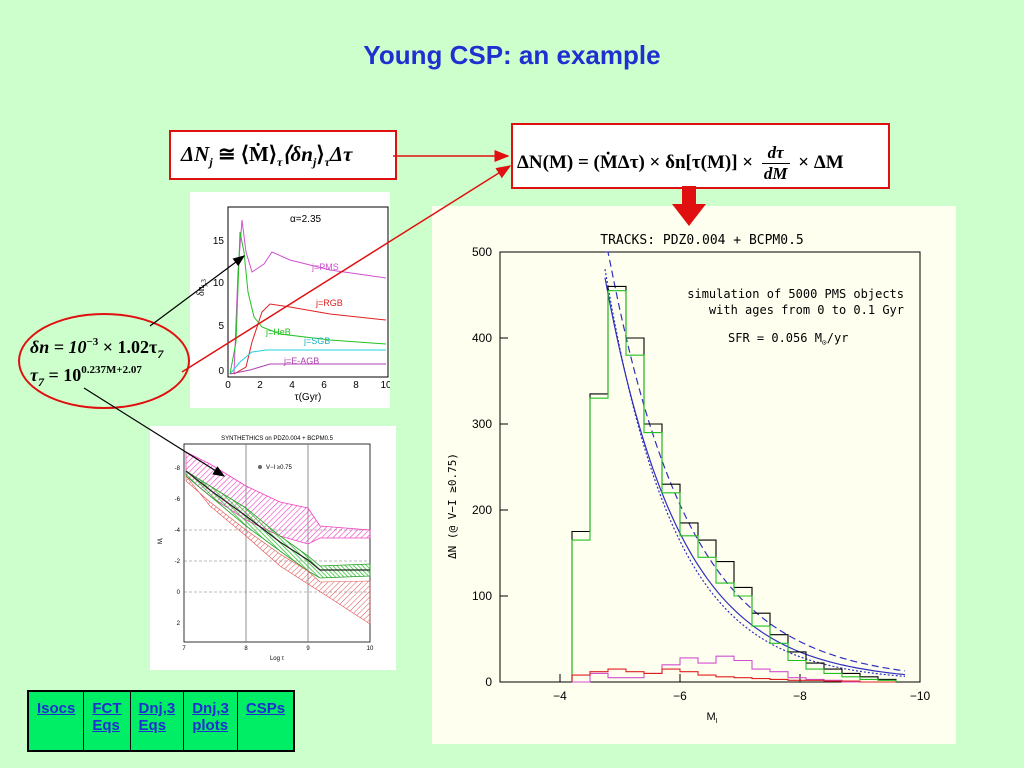 The width and height of the screenshot is (1024, 768). Describe the element at coordinates (56, 708) in the screenshot. I see `nav-link-isocs: Isocs` at that location.